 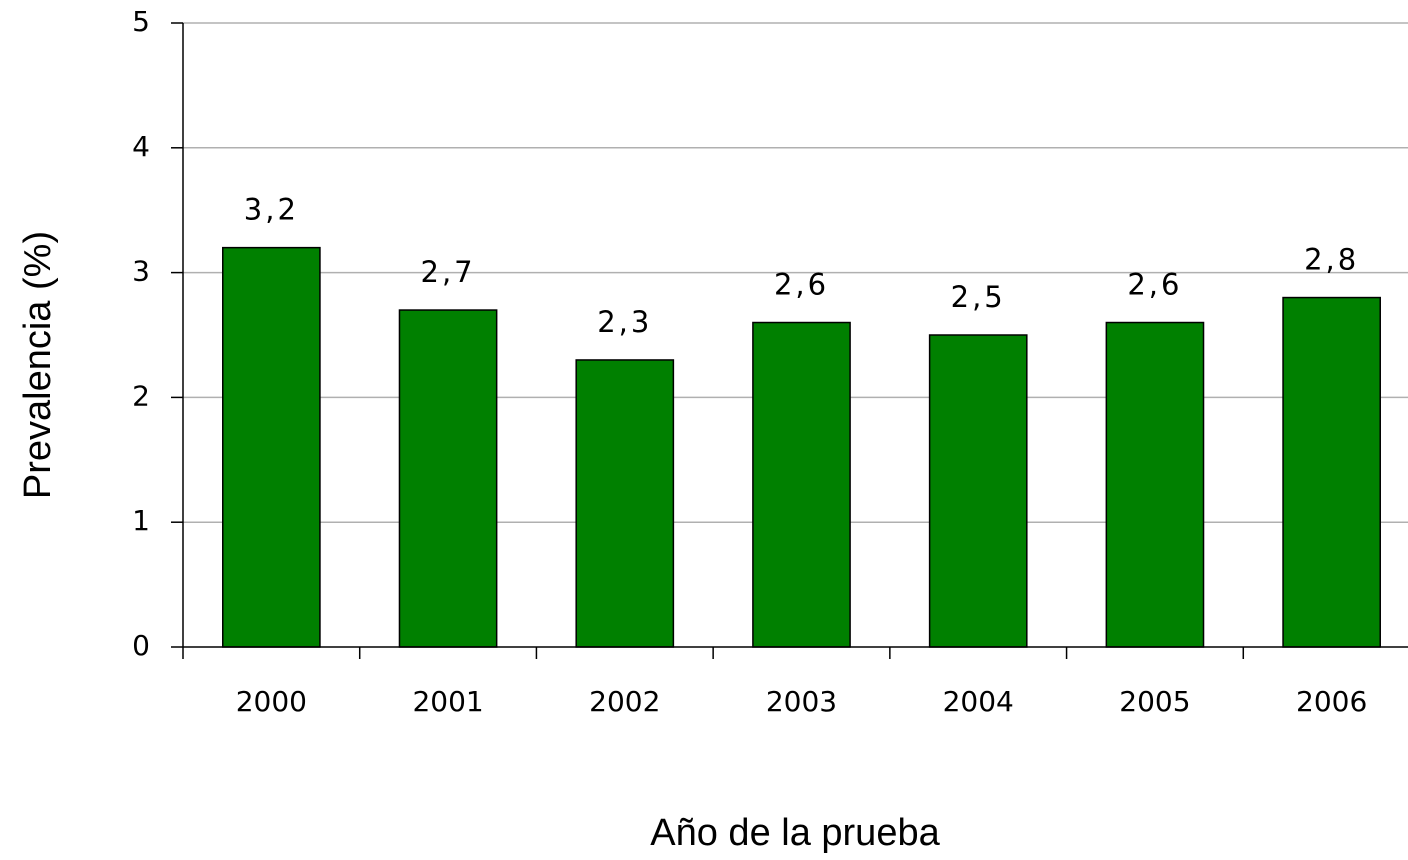 I want to click on y-tick-label: 1, so click(x=141, y=520).